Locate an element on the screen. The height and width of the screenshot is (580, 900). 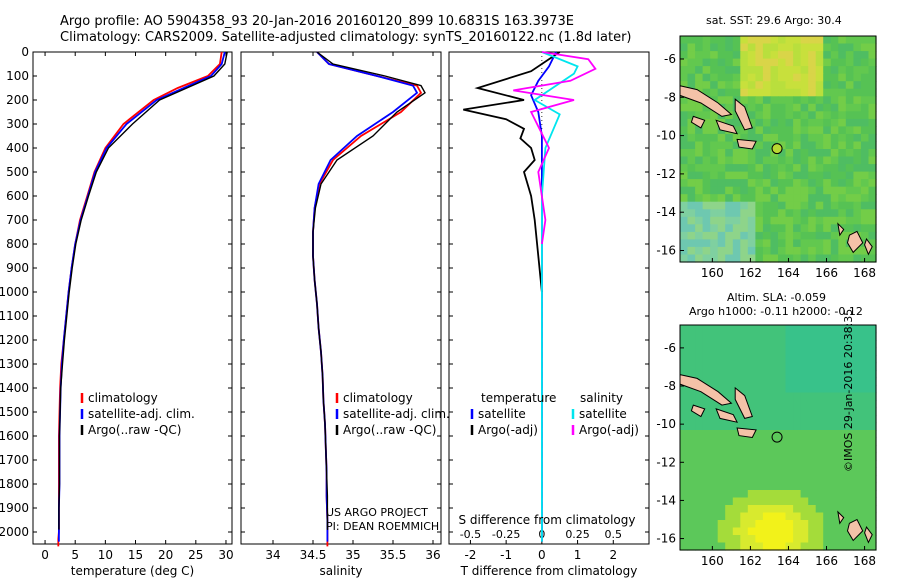
sla-map-ytick-label: -10 is located at coordinates (666, 424).